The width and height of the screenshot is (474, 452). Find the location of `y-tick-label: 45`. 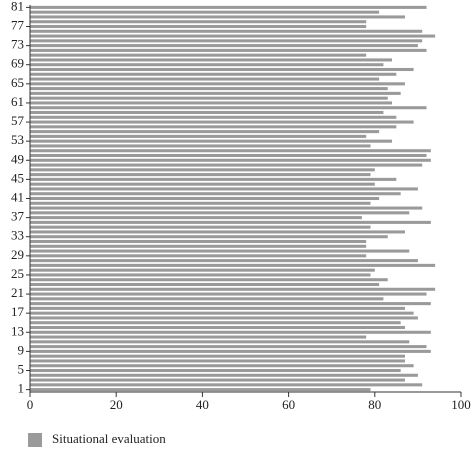

y-tick-label: 45 is located at coordinates (17, 177).